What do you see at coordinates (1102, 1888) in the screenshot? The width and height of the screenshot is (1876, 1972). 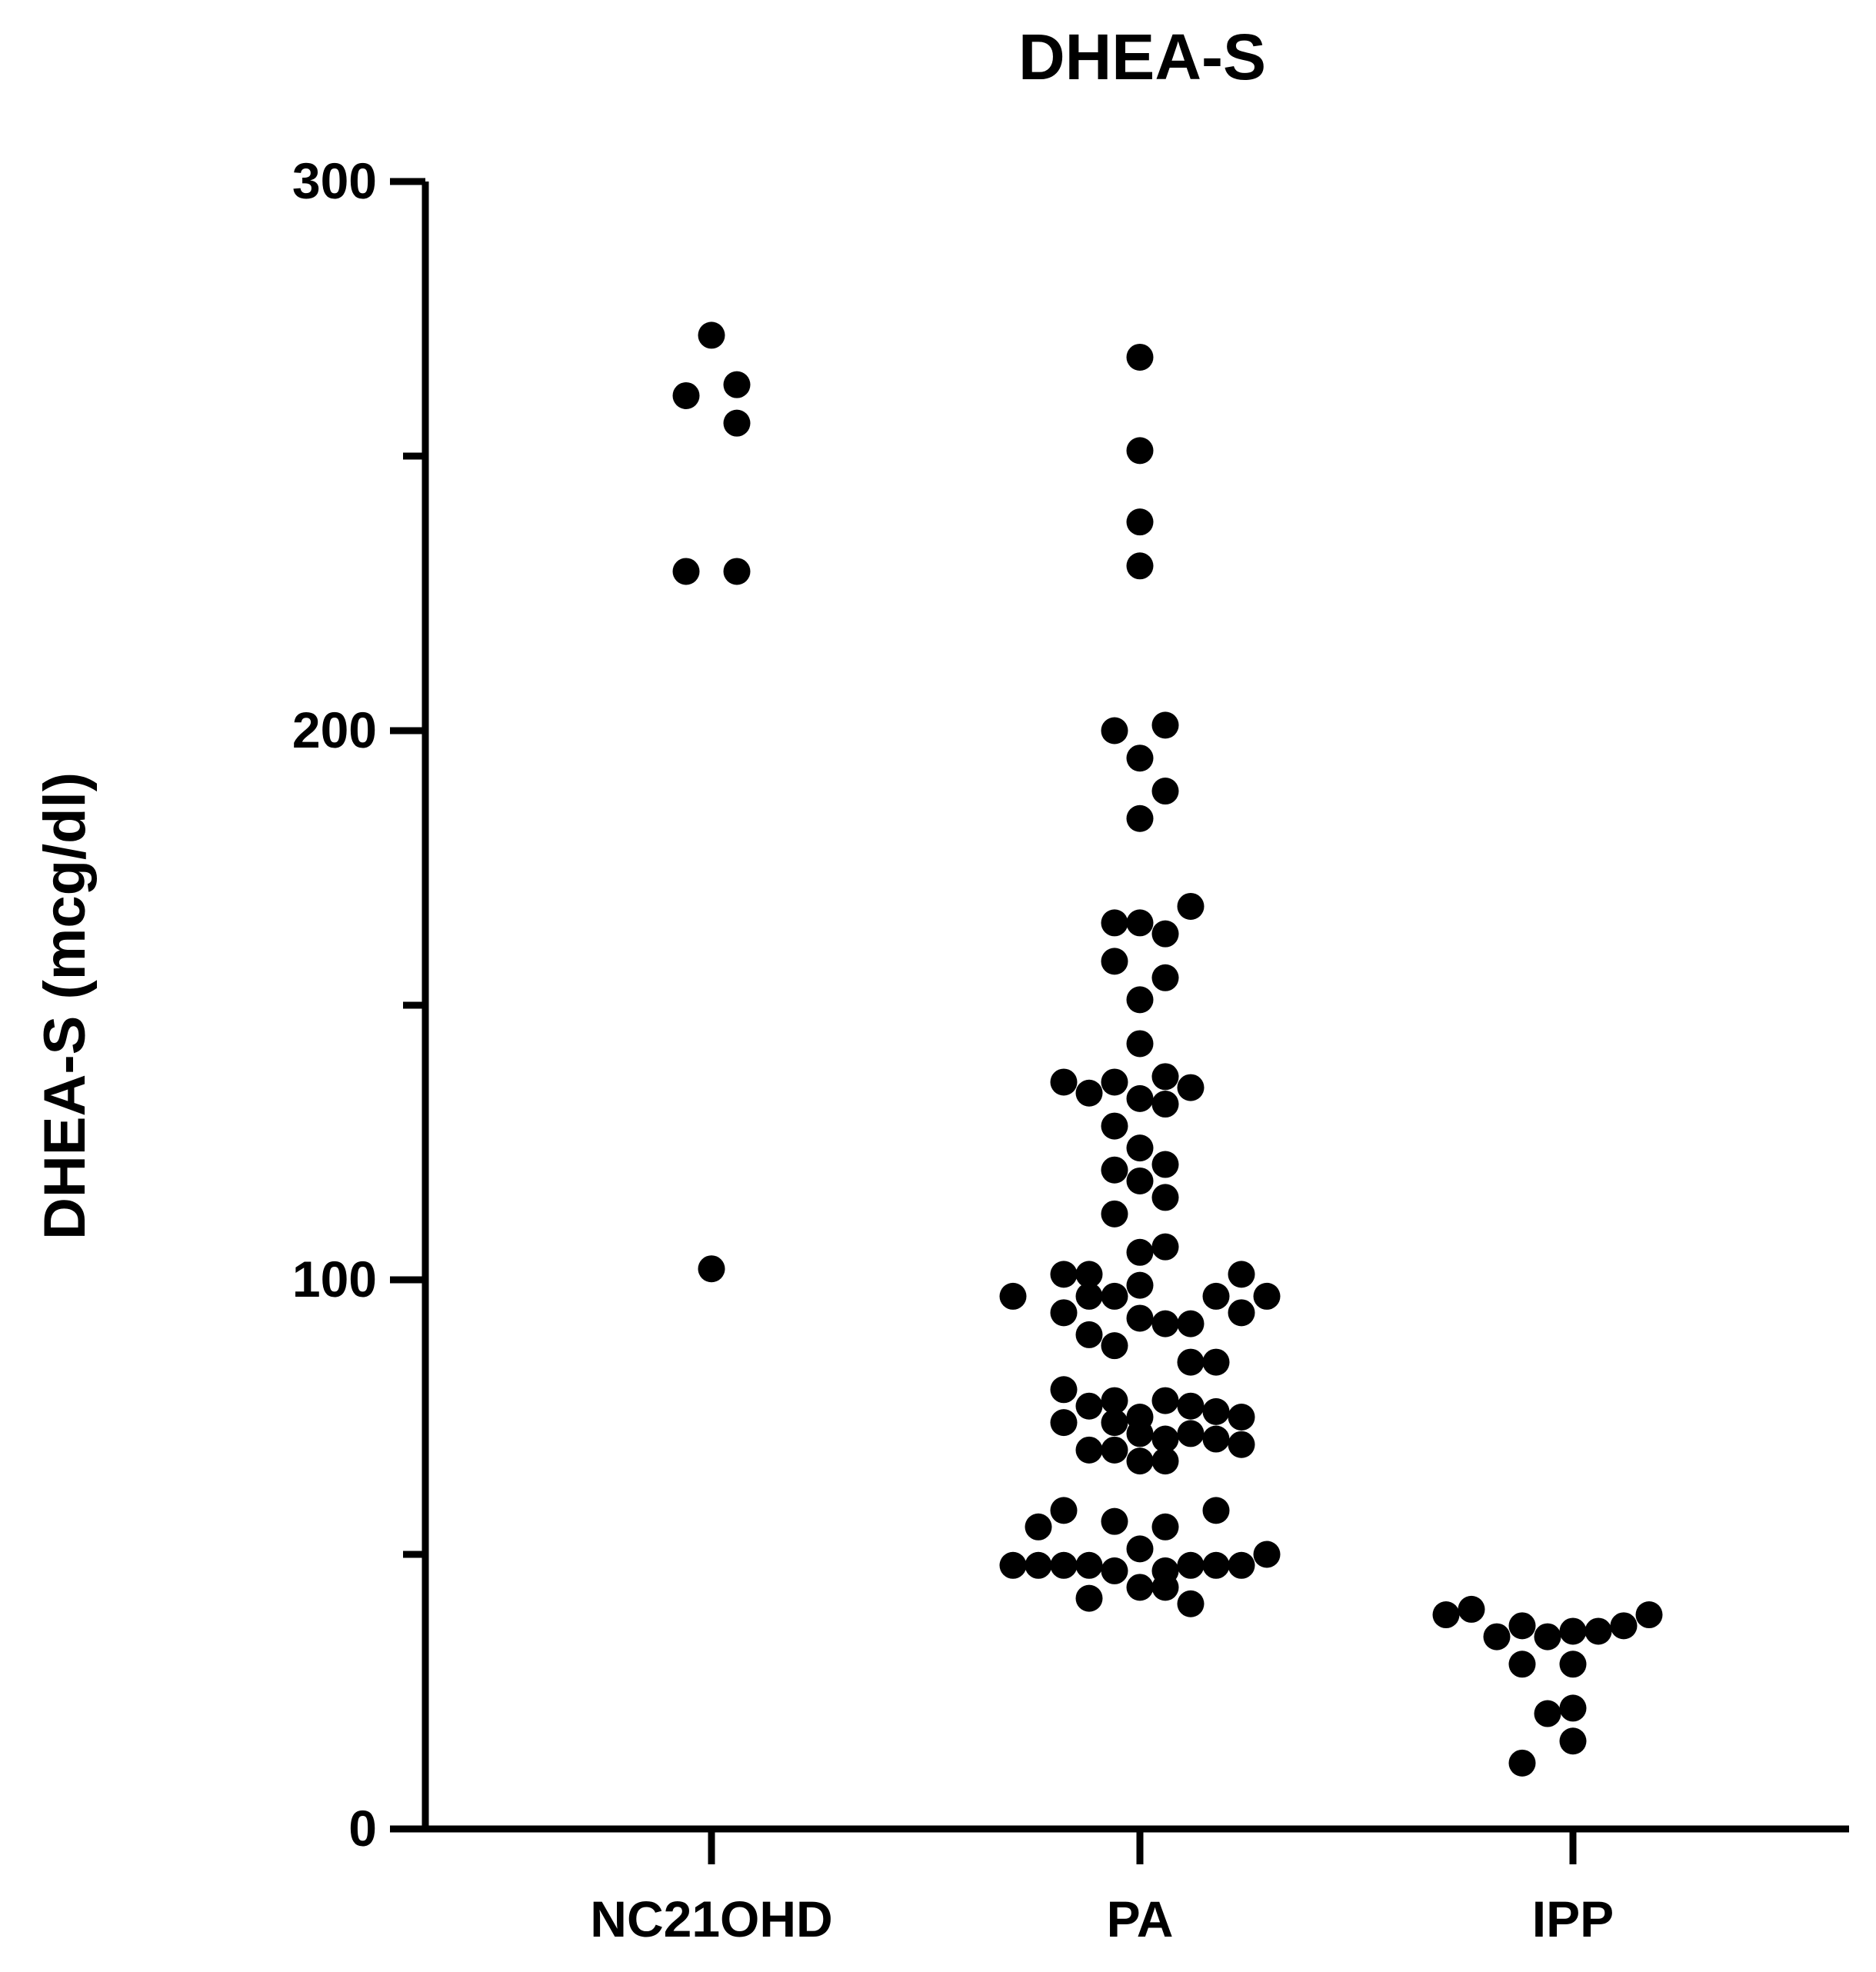 I see `x-axis-ticks: NC21OHD PA IPP` at bounding box center [1102, 1888].